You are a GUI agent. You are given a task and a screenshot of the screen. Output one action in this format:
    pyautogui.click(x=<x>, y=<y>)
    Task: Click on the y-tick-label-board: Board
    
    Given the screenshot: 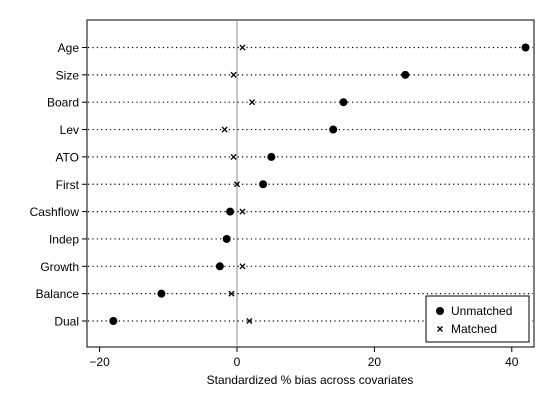 What is the action you would take?
    pyautogui.click(x=63, y=103)
    